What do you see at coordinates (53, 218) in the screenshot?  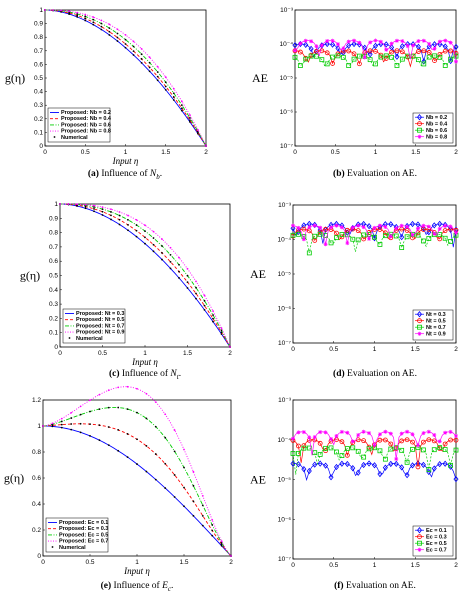 I see `y-tick-label: 0.9` at bounding box center [53, 218].